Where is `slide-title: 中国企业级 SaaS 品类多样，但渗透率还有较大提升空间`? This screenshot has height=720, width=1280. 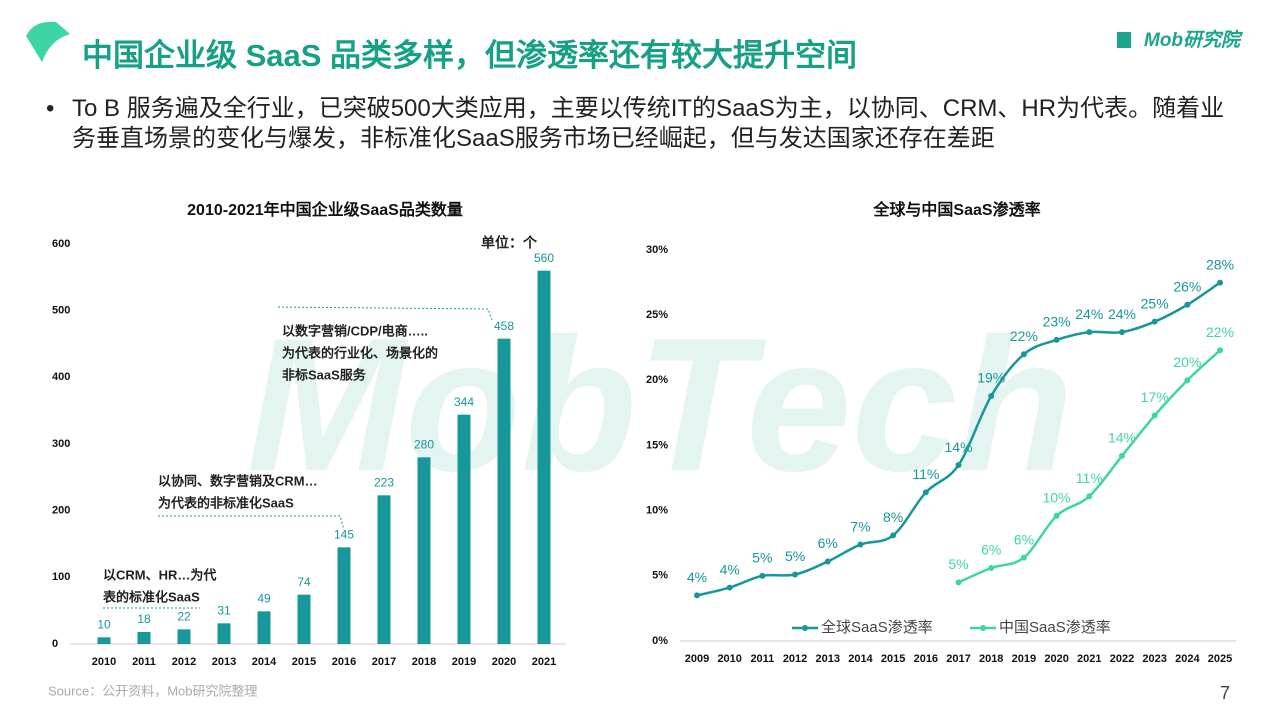
slide-title: 中国企业级 SaaS 品类多样，但渗透率还有较大提升空间 is located at coordinates (469, 55).